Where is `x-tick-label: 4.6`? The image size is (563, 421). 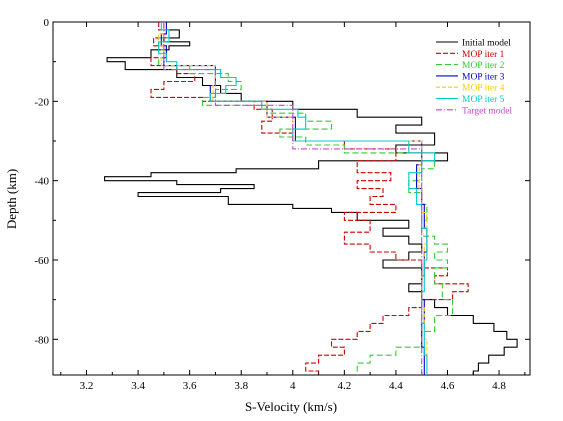
x-tick-label: 4.6 is located at coordinates (448, 386).